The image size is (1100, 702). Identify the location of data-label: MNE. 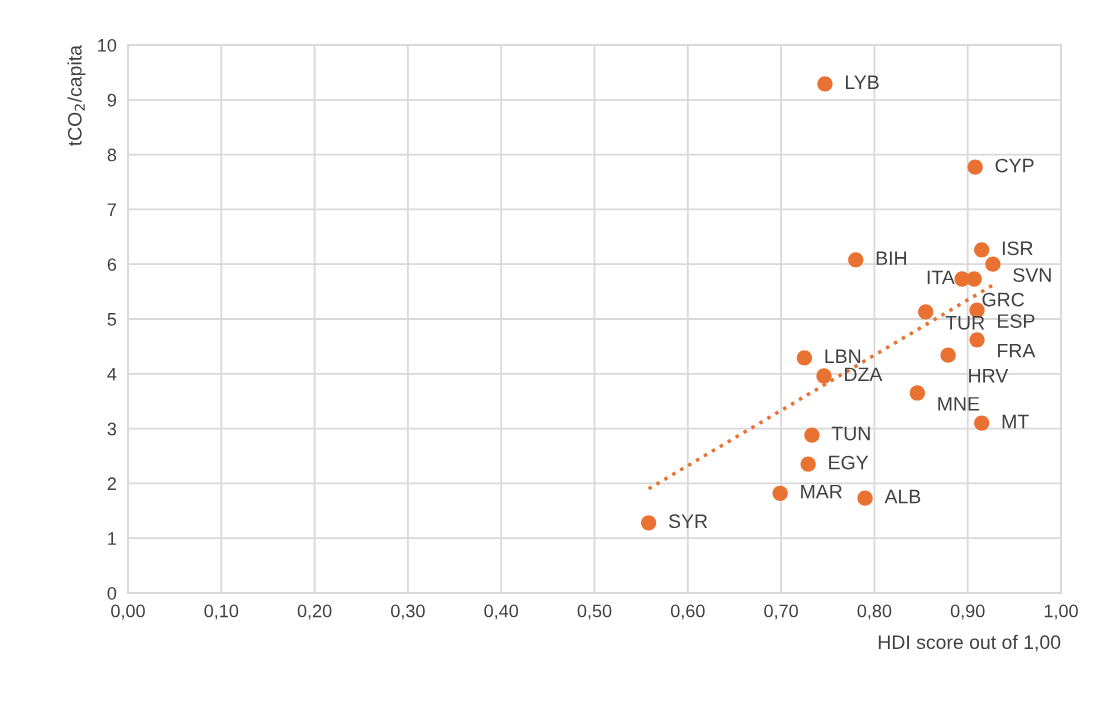
(959, 404).